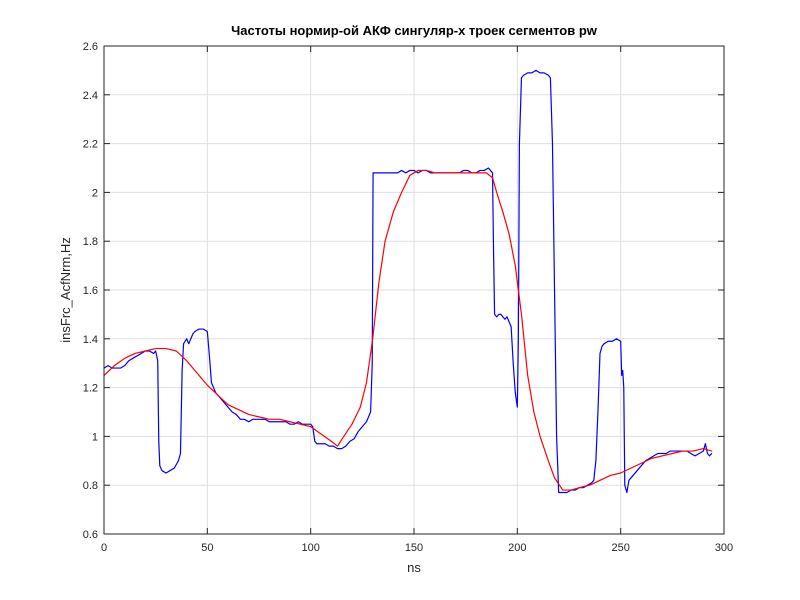 The height and width of the screenshot is (600, 800). I want to click on y-tick-label: 2.4, so click(90, 96).